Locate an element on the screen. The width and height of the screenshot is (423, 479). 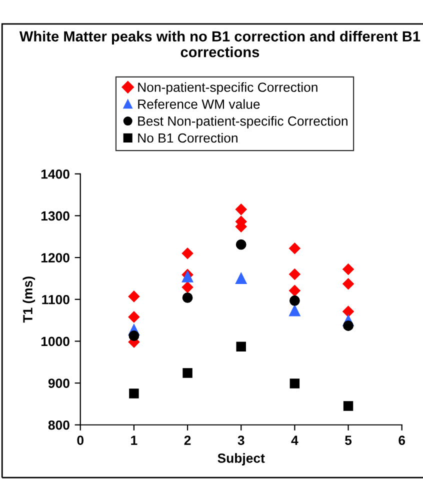
x-axis-title: Subject is located at coordinates (241, 459).